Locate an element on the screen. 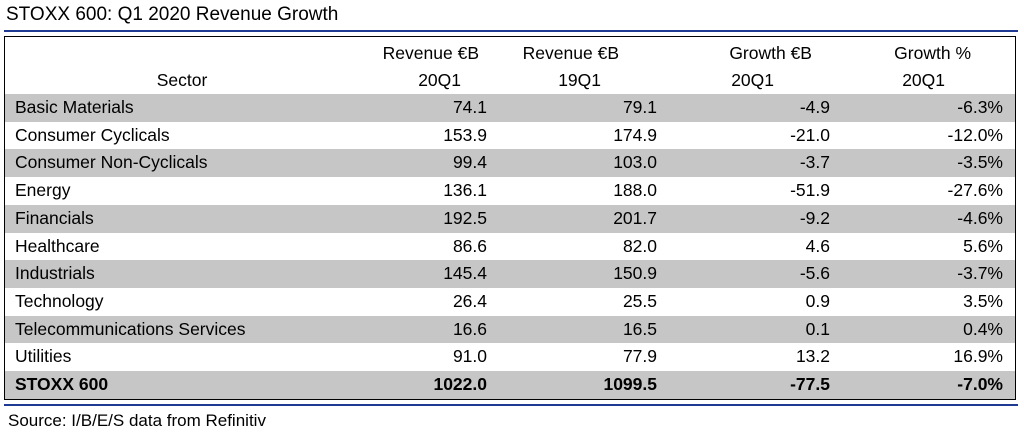  sector-cell: Consumer Non-Cyclicals is located at coordinates (182, 163).